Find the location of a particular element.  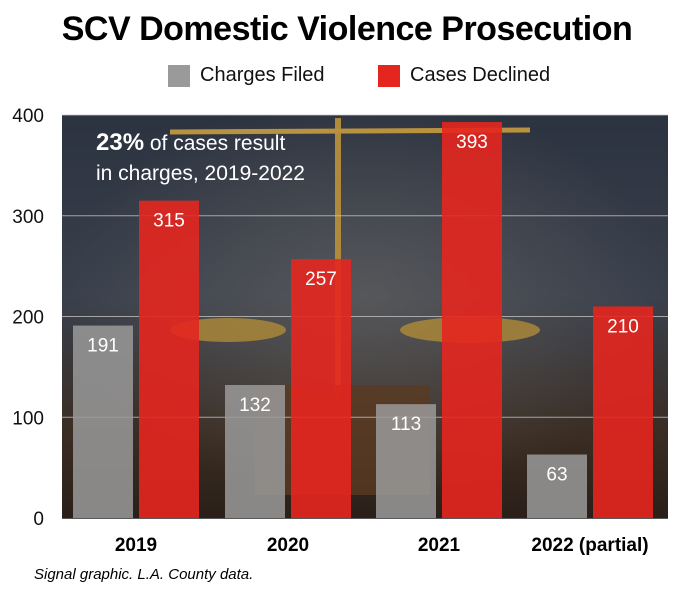

y-tick-label: 200 is located at coordinates (28, 318).